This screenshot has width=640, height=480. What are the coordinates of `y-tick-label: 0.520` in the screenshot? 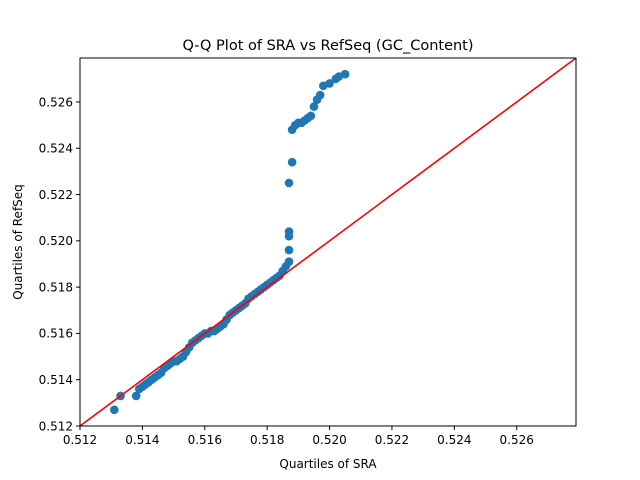 It's located at (56, 241).